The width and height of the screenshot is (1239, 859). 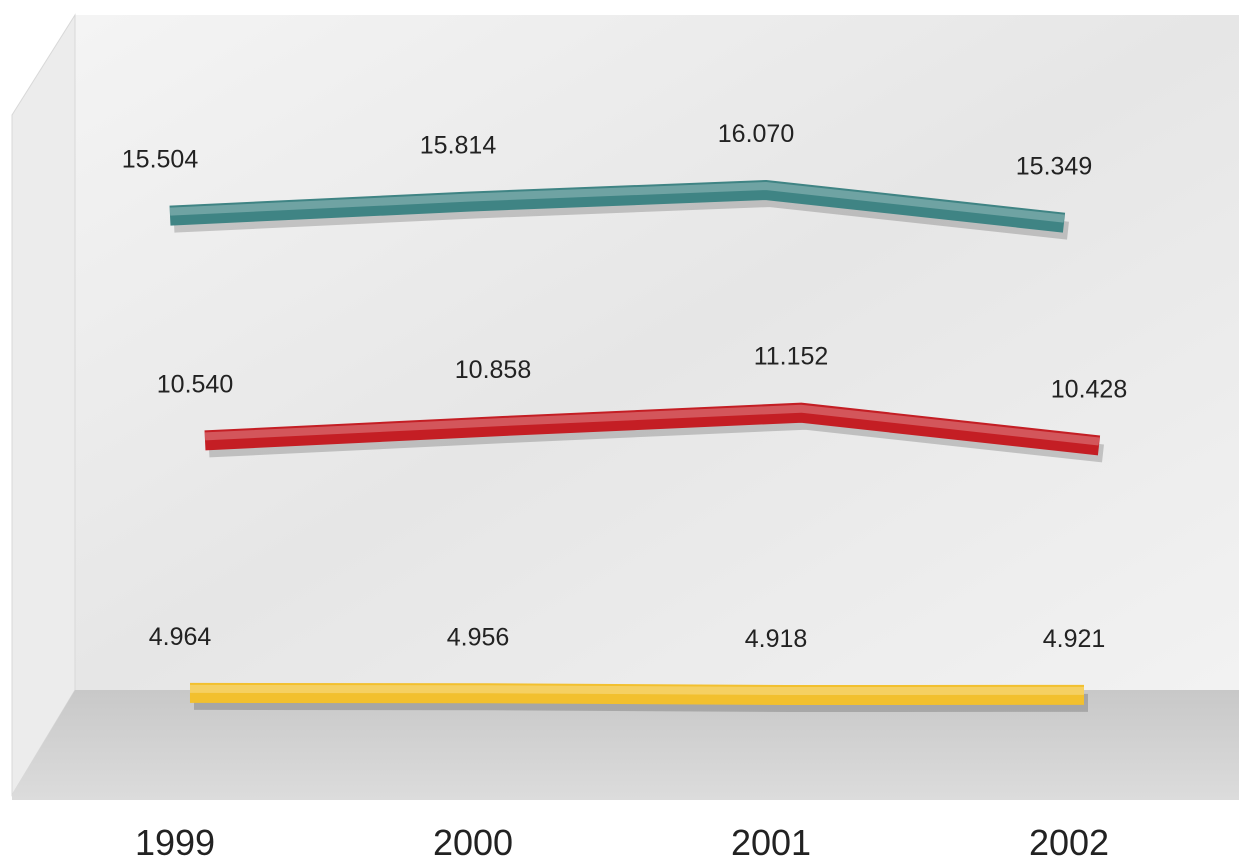 I want to click on data-label: 11.152, so click(x=791, y=357).